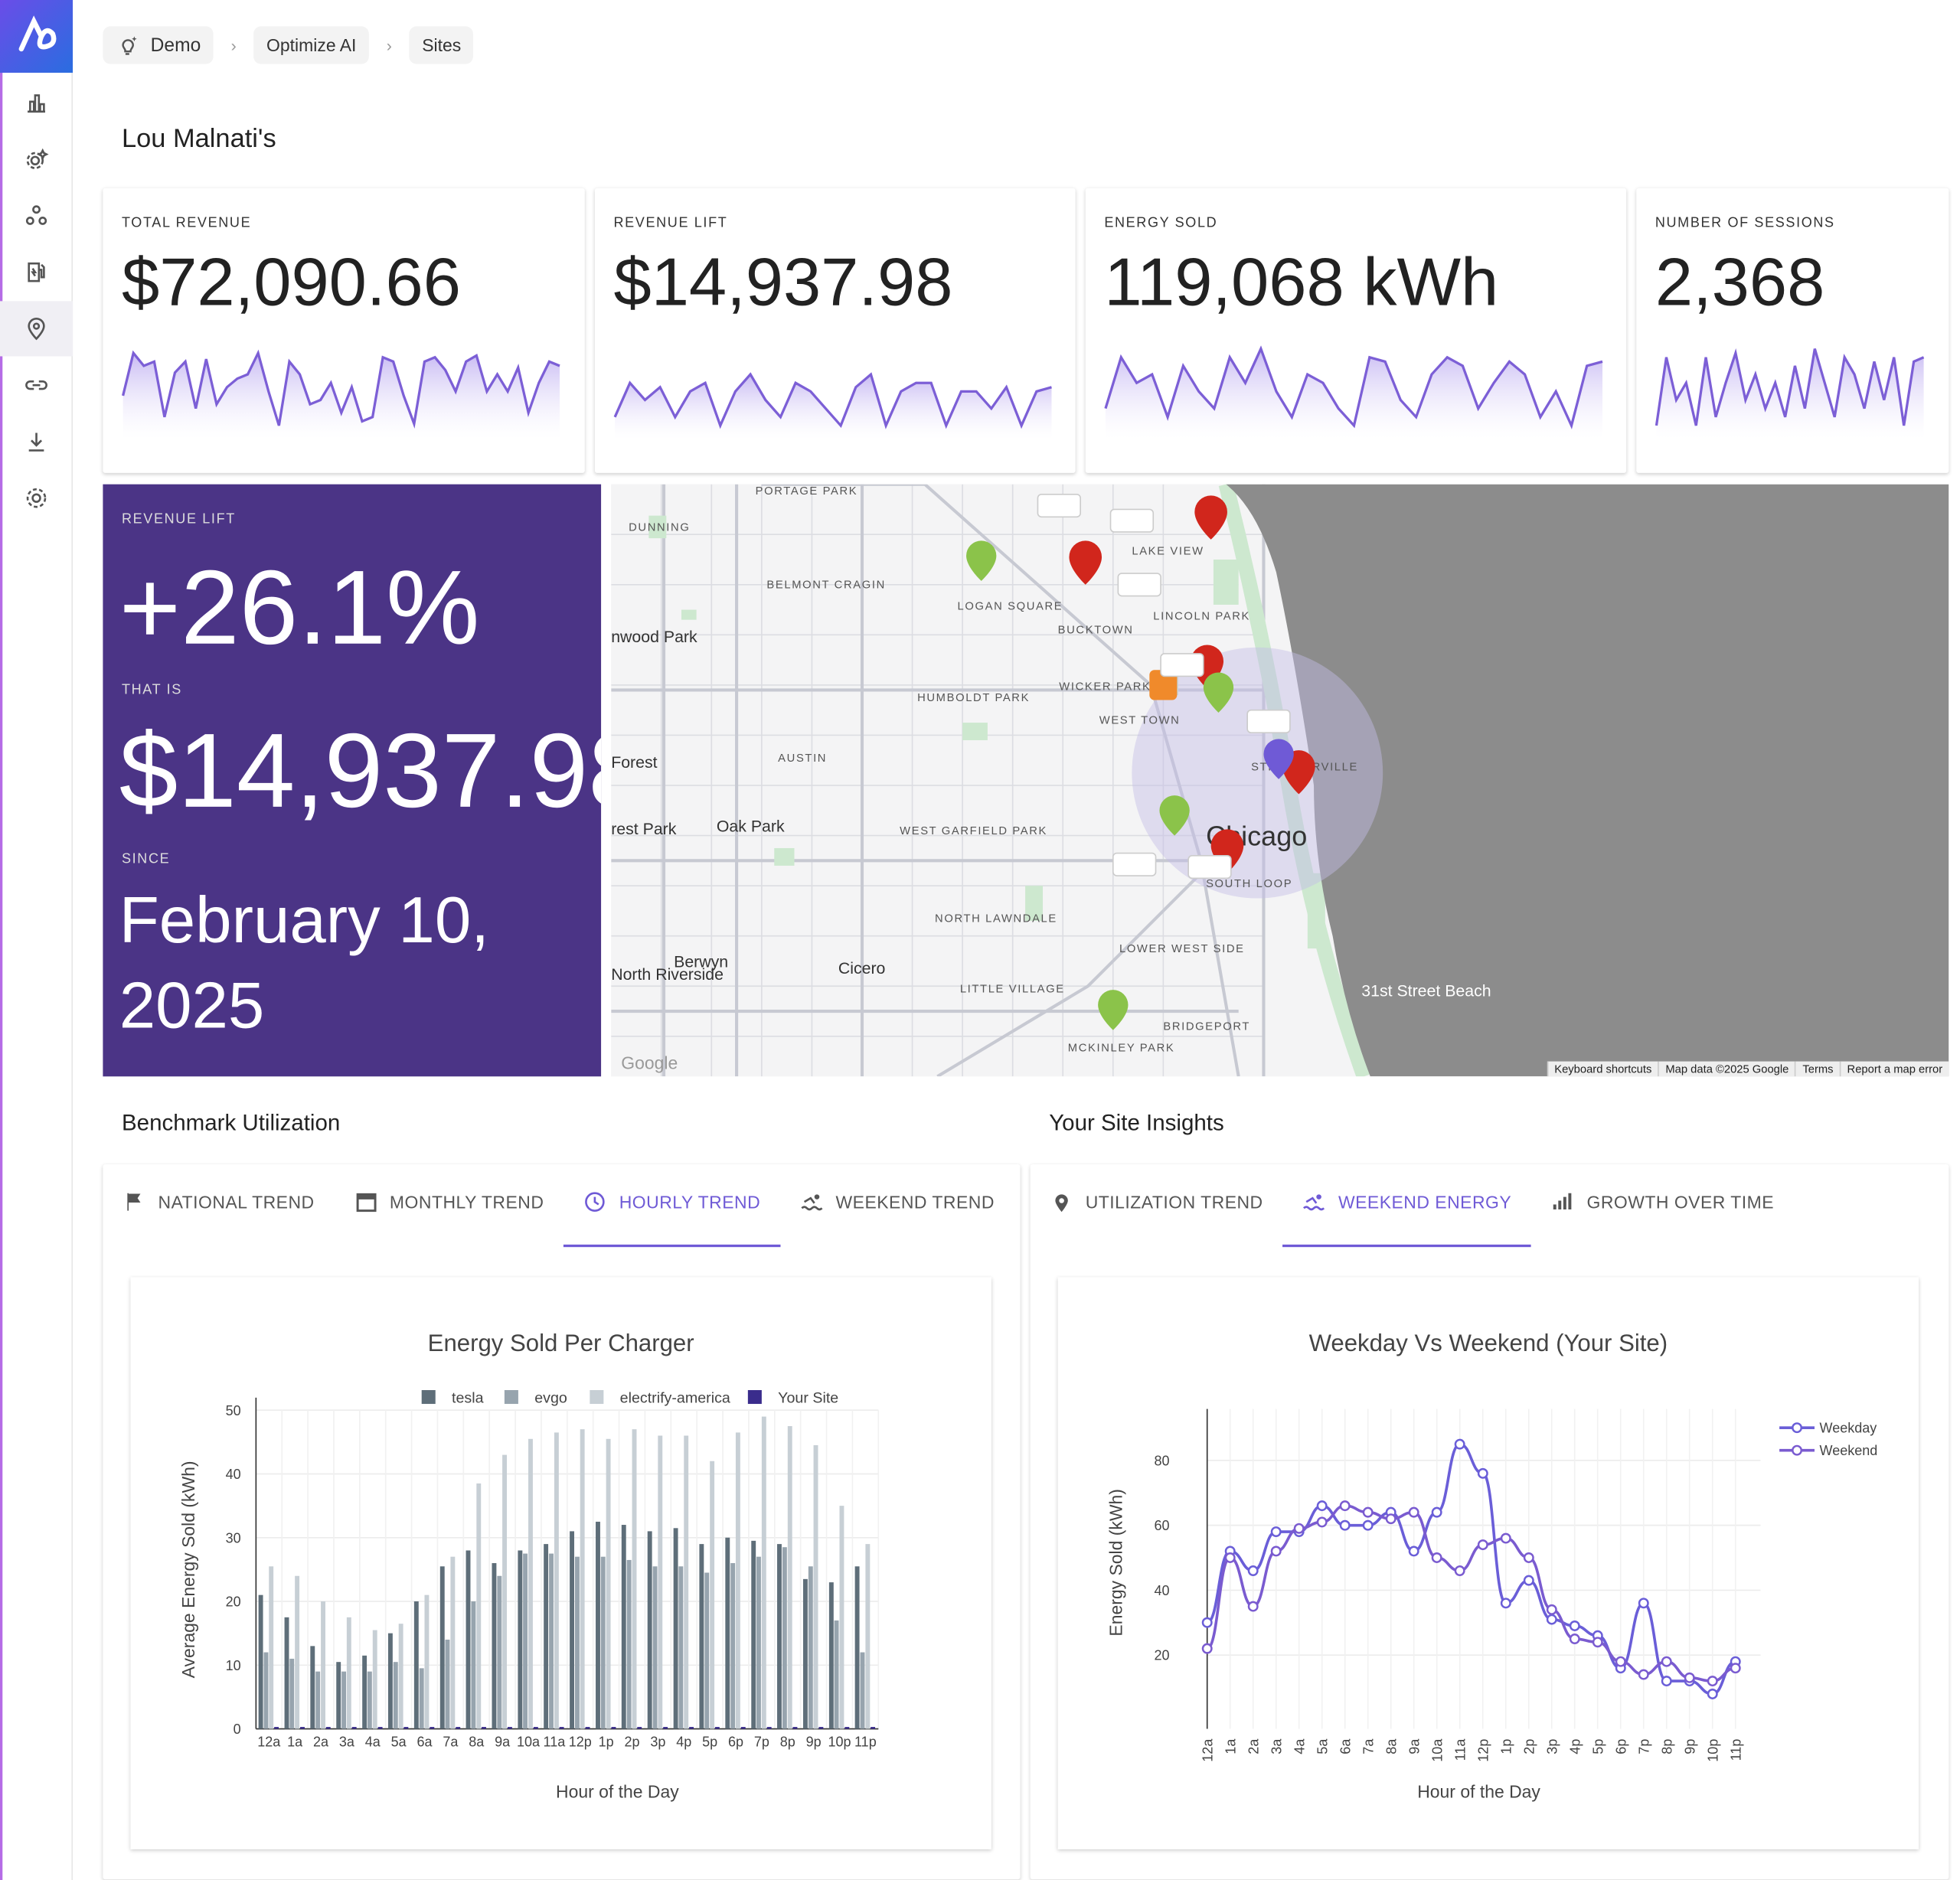 The image size is (1960, 1880). What do you see at coordinates (1061, 1203) in the screenshot?
I see `pin-icon` at bounding box center [1061, 1203].